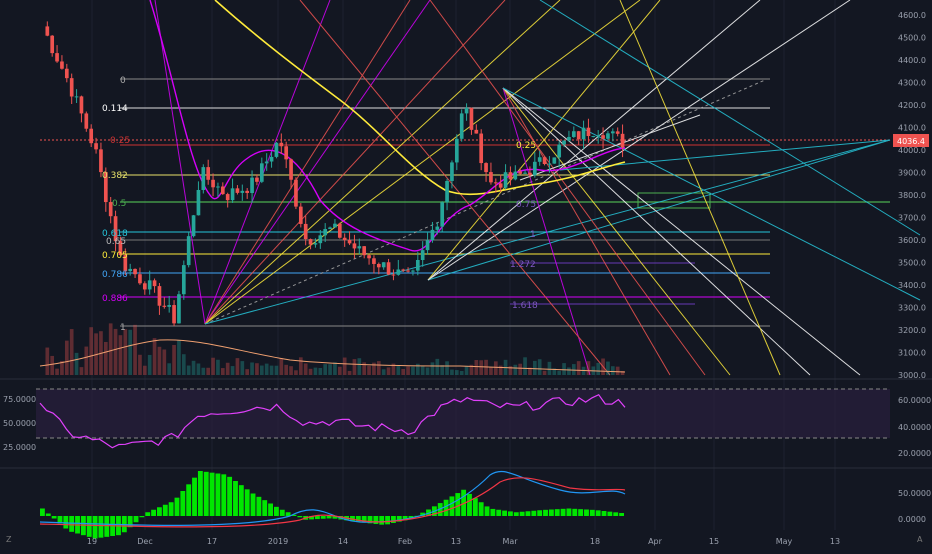 The width and height of the screenshot is (932, 554). I want to click on time-tick-label: 15, so click(714, 541).